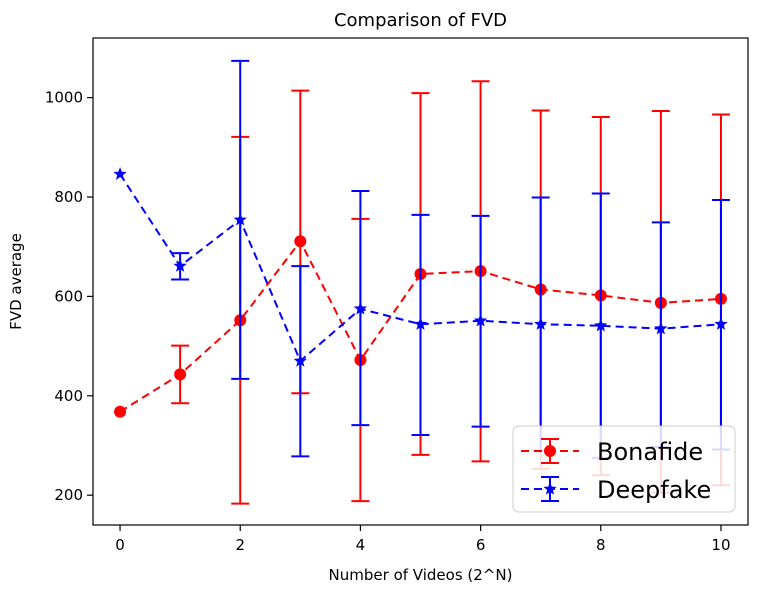 The height and width of the screenshot is (606, 762). Describe the element at coordinates (550, 488) in the screenshot. I see `legend-marker-star` at that location.